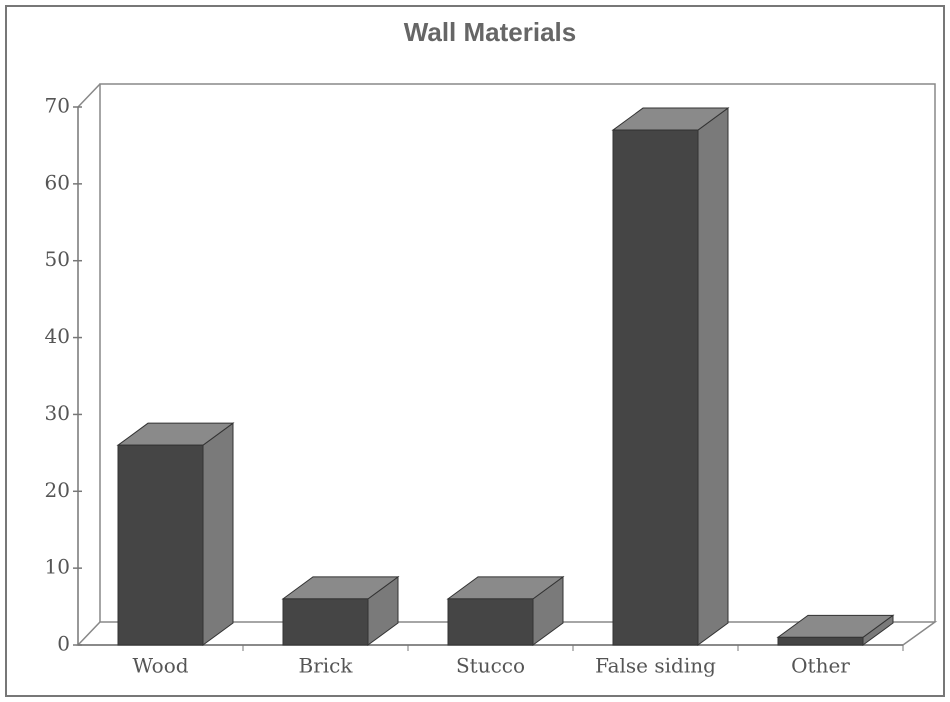 This screenshot has width=950, height=702. Describe the element at coordinates (57, 413) in the screenshot. I see `y-tick-label: 30` at that location.